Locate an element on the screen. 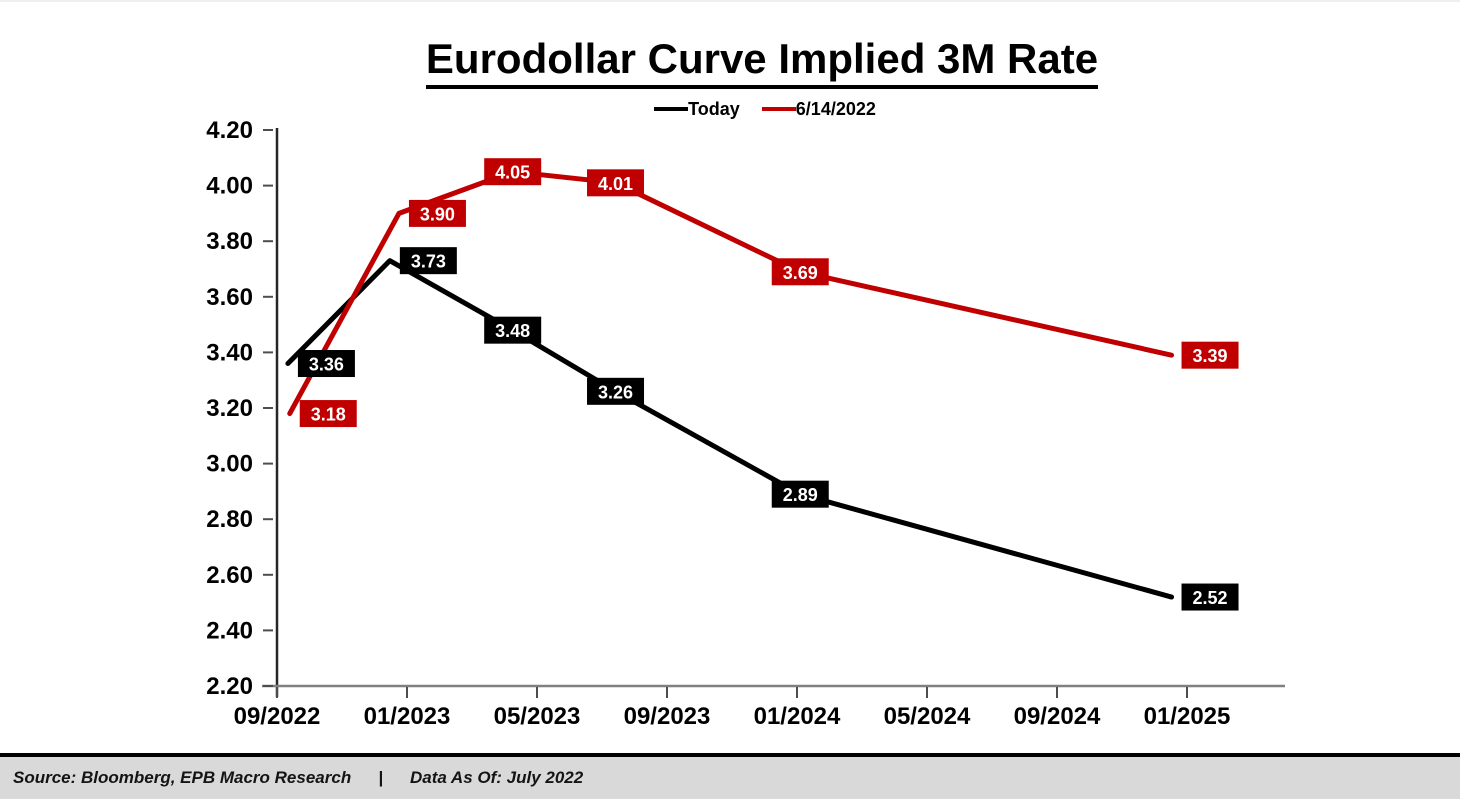 This screenshot has width=1460, height=799. y-axis-tick-label: 2.60 is located at coordinates (229, 575).